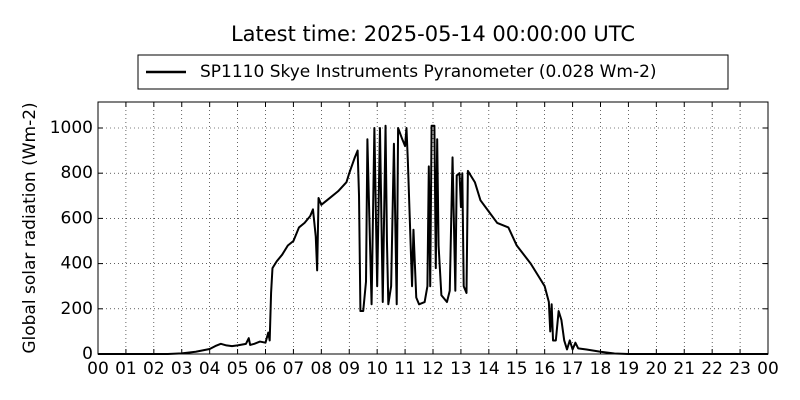  I want to click on x-tick-label: 07, so click(294, 369).